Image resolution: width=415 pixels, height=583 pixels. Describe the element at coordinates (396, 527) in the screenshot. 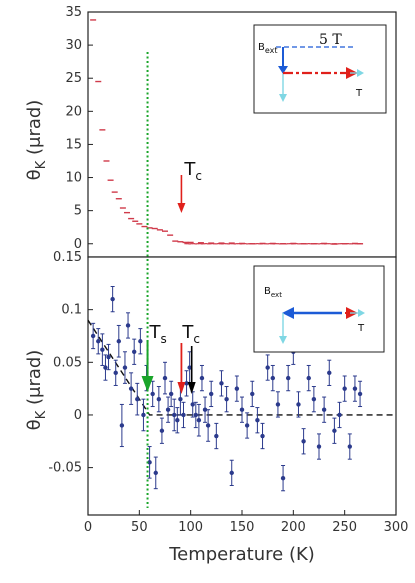

I see `bottom-x-tick-label: 300` at that location.